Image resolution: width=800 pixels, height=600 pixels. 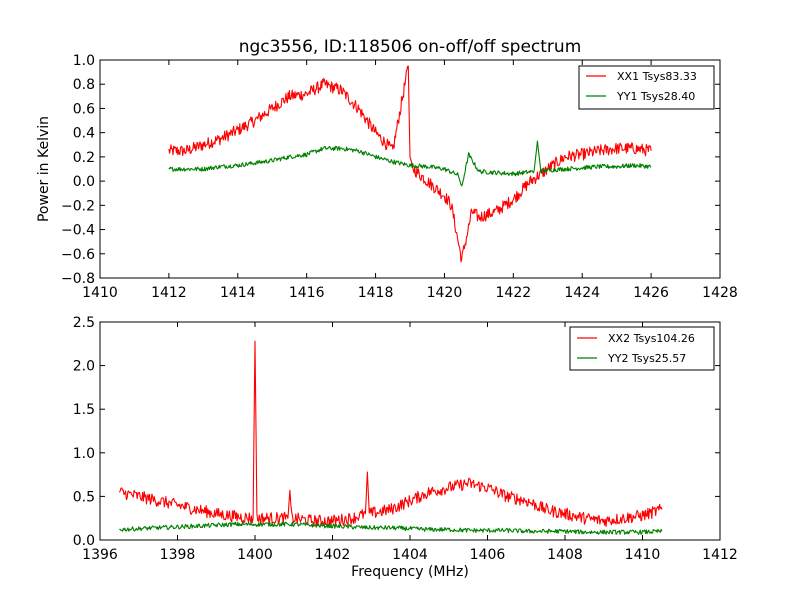 I want to click on top-legend-label-yy1: YY1 Tsys28.40, so click(x=655, y=96).